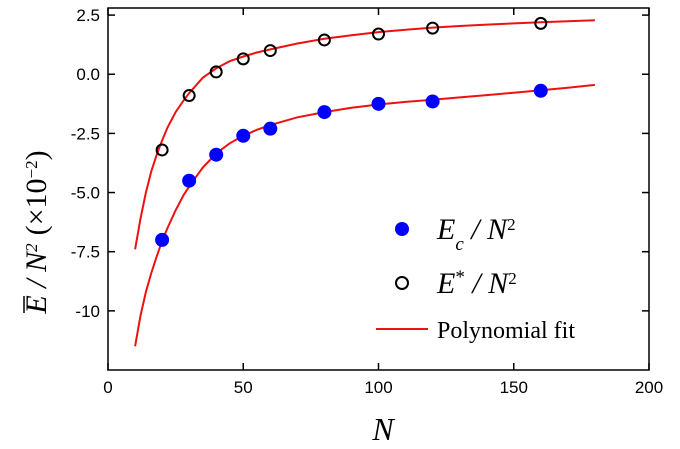  I want to click on legend-label-estar: E* / N2, so click(476, 284).